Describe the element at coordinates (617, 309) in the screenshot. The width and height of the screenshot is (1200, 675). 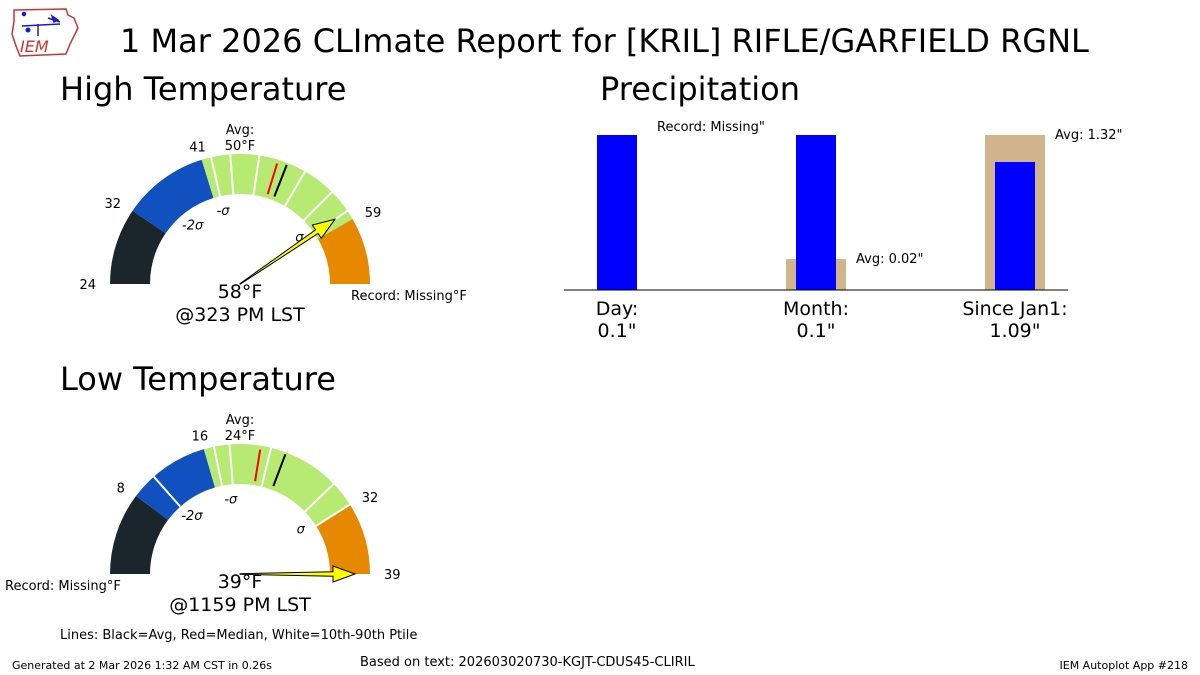
I see `category-label: Day:` at that location.